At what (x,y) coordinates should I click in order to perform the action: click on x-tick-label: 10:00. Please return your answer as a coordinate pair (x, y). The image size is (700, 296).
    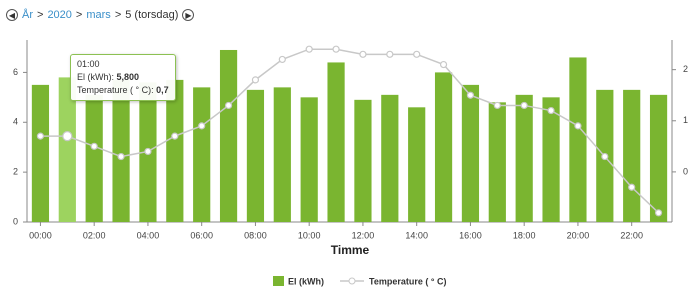
    Looking at the image, I should click on (309, 235).